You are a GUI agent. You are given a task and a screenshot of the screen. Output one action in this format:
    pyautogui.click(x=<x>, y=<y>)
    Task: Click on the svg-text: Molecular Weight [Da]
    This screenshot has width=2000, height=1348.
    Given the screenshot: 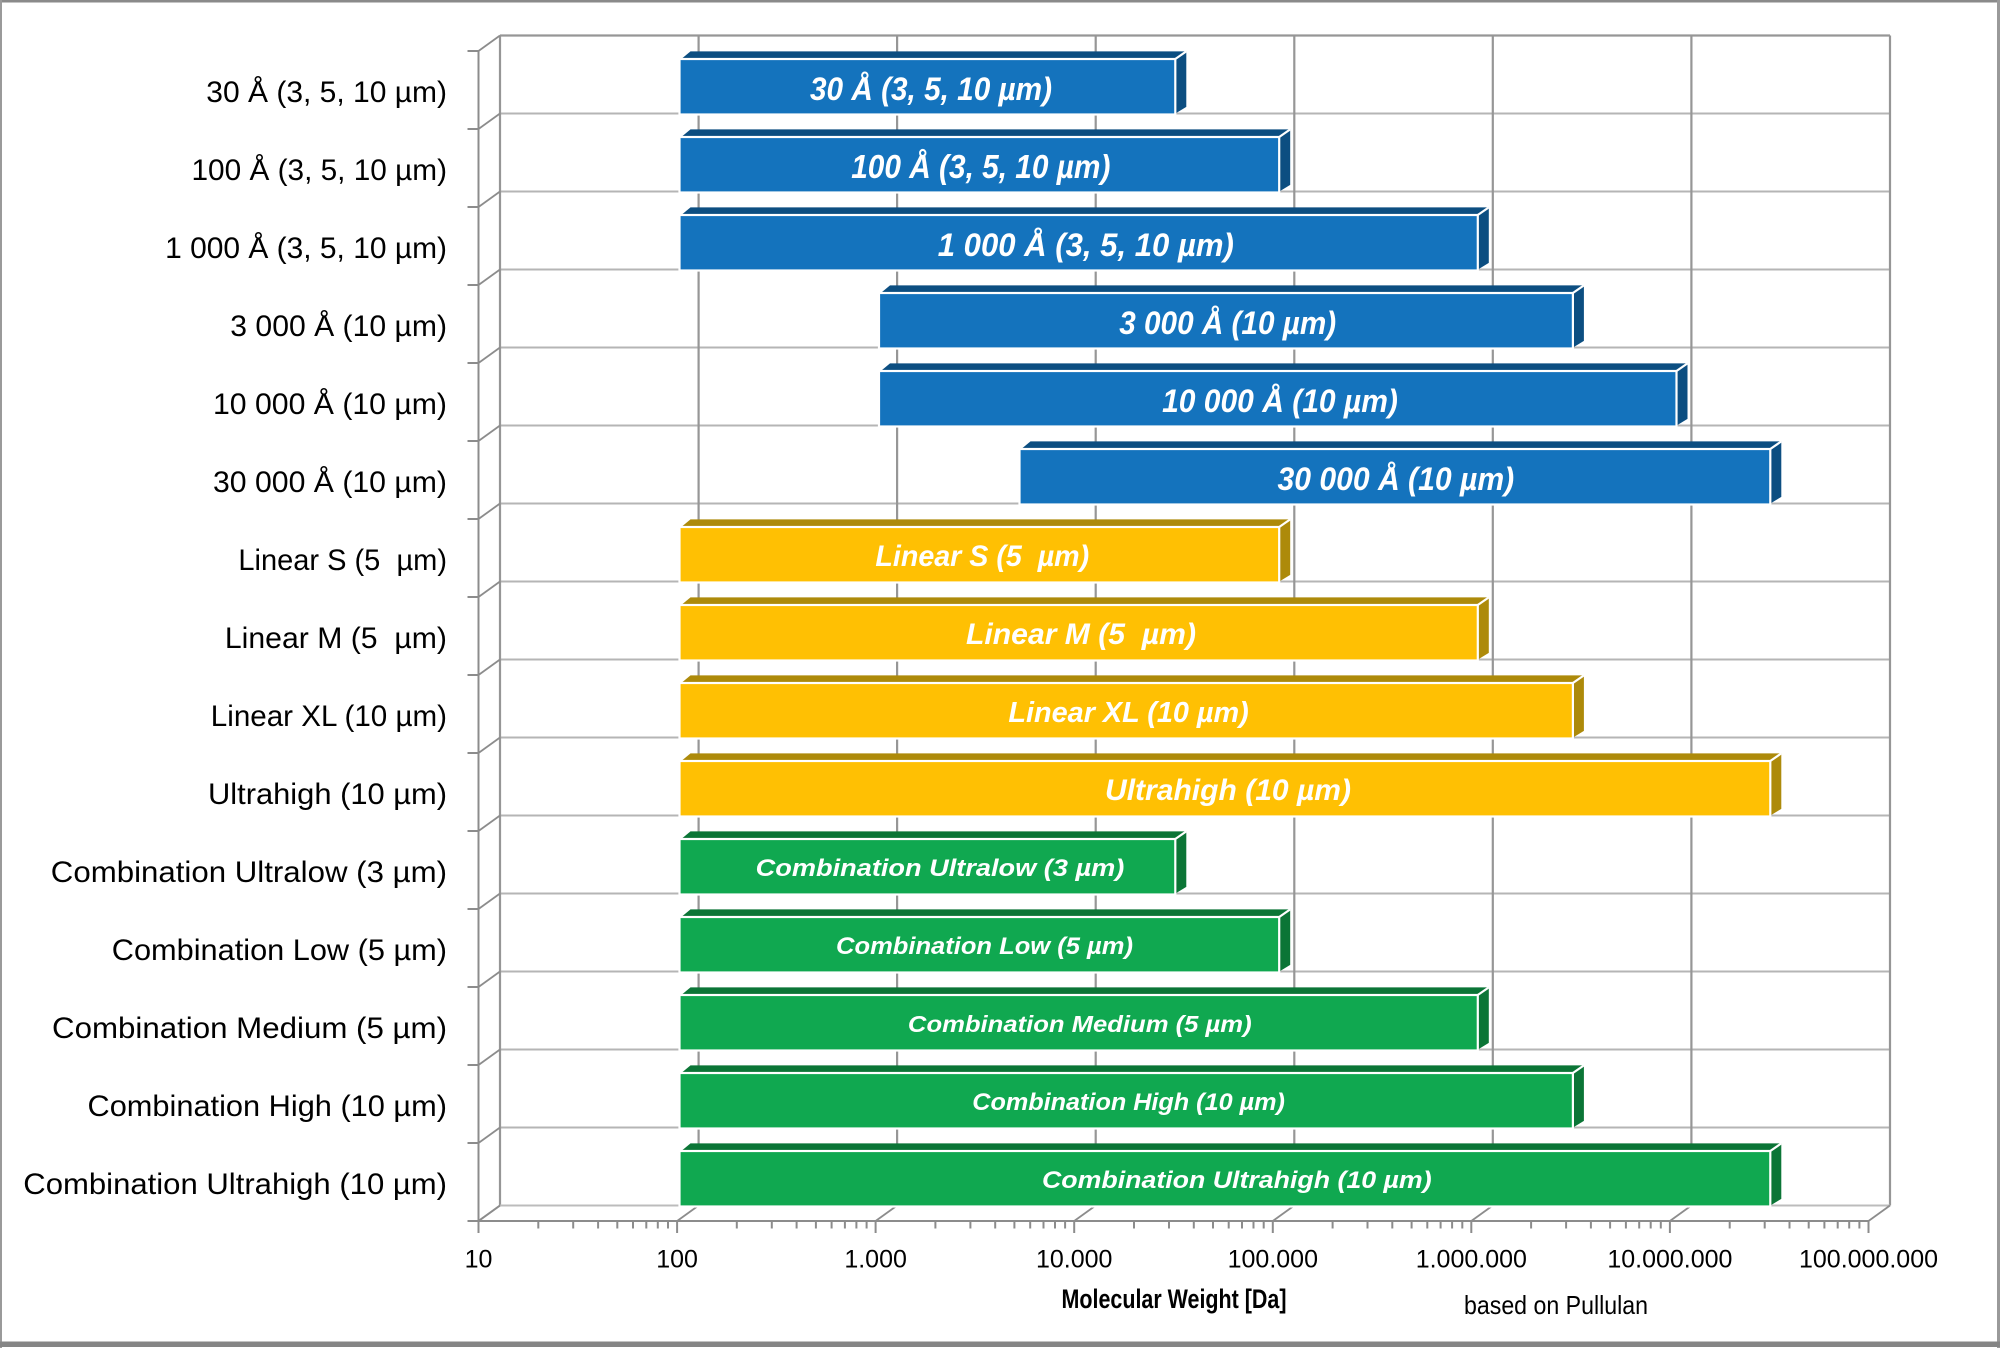 What is the action you would take?
    pyautogui.click(x=1174, y=1299)
    